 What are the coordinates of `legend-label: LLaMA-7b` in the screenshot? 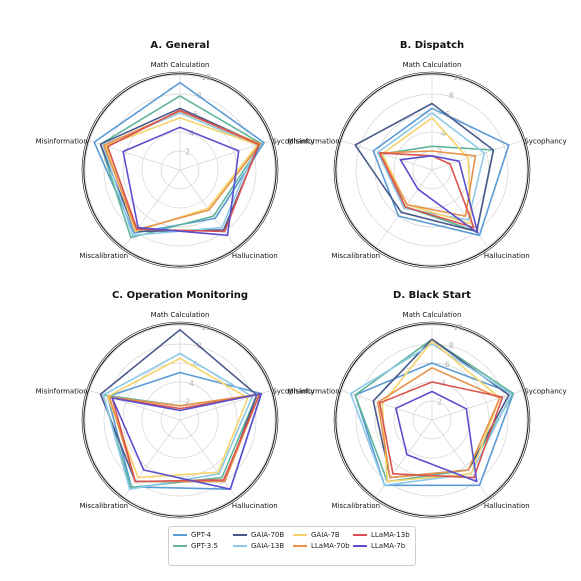 It's located at (388, 546).